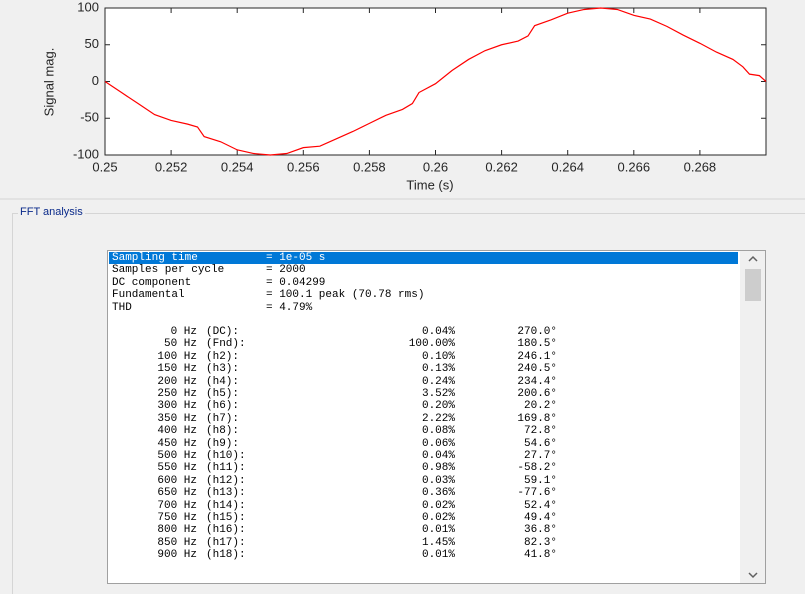  I want to click on cell-text: 0.04%, so click(438, 332).